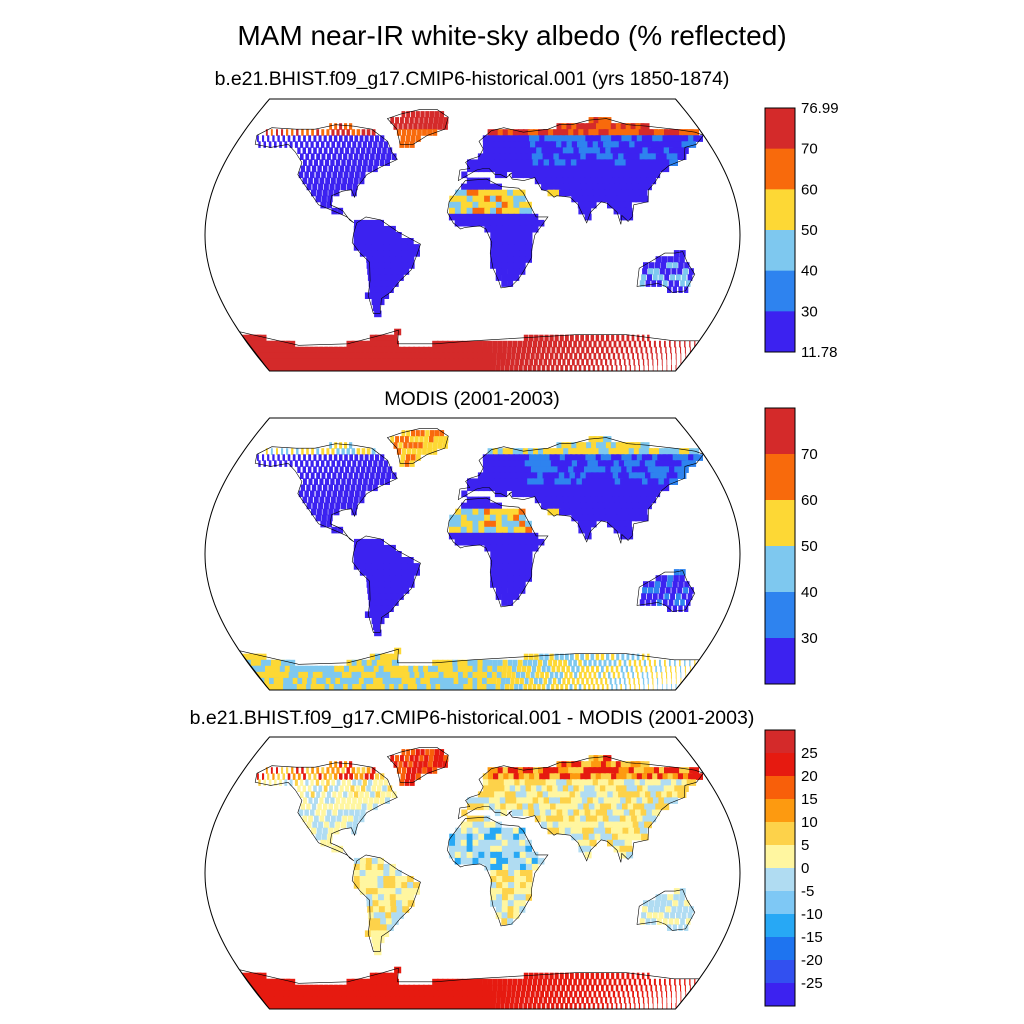  I want to click on colorbar-tick-label: 15, so click(809, 799).